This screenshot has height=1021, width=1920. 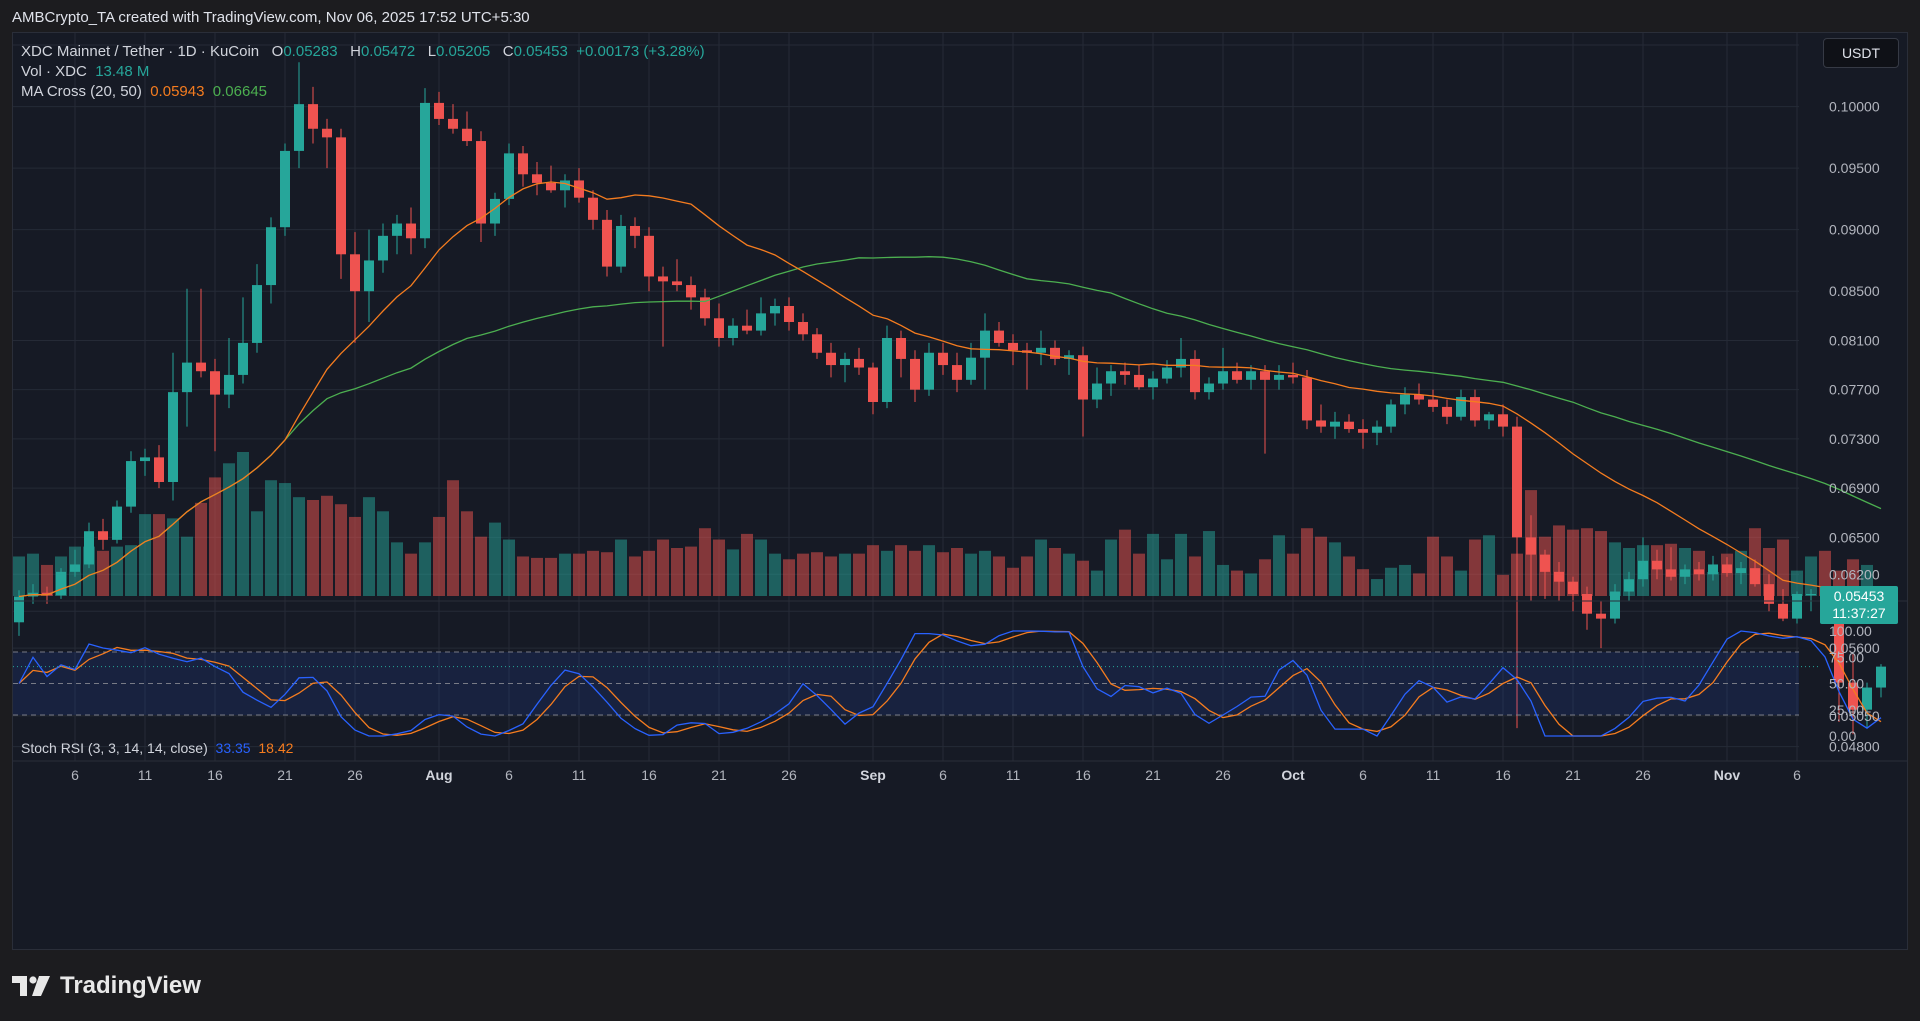 What do you see at coordinates (363, 72) in the screenshot?
I see `legend-volume-row: Vol · XDC 13.48 M` at bounding box center [363, 72].